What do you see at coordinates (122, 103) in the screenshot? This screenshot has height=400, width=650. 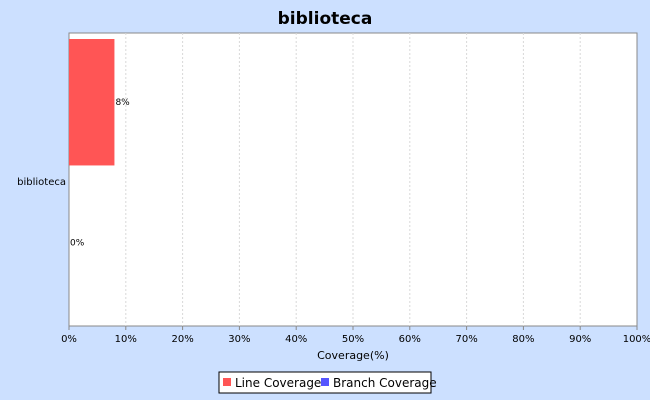 I see `bar-value-label: 8%` at bounding box center [122, 103].